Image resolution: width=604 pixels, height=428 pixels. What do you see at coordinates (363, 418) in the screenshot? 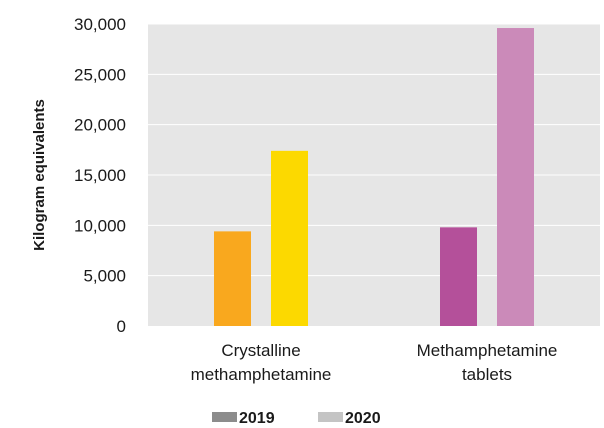
I see `legend-label-2020: 2020` at bounding box center [363, 418].